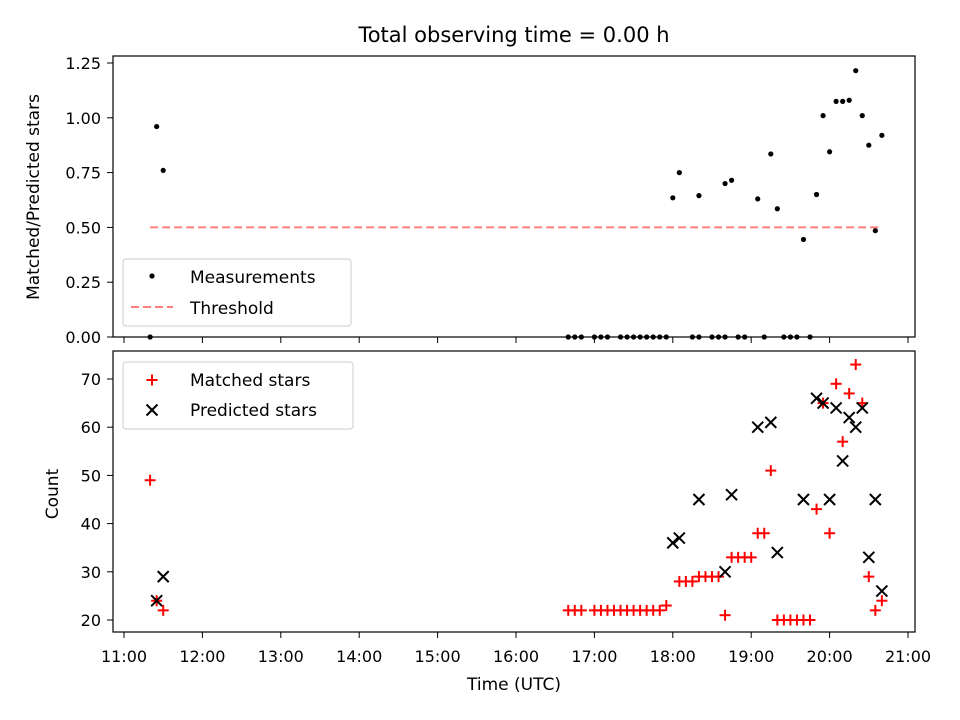 This screenshot has height=720, width=960. I want to click on x-tick-label: 14:00, so click(359, 656).